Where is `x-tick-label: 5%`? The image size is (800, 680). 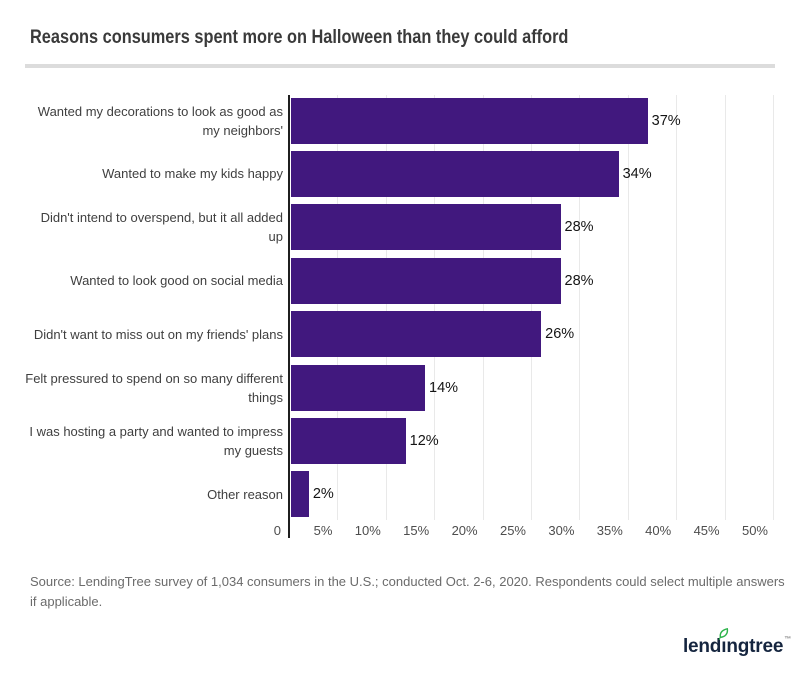
x-tick-label: 5% is located at coordinates (323, 530).